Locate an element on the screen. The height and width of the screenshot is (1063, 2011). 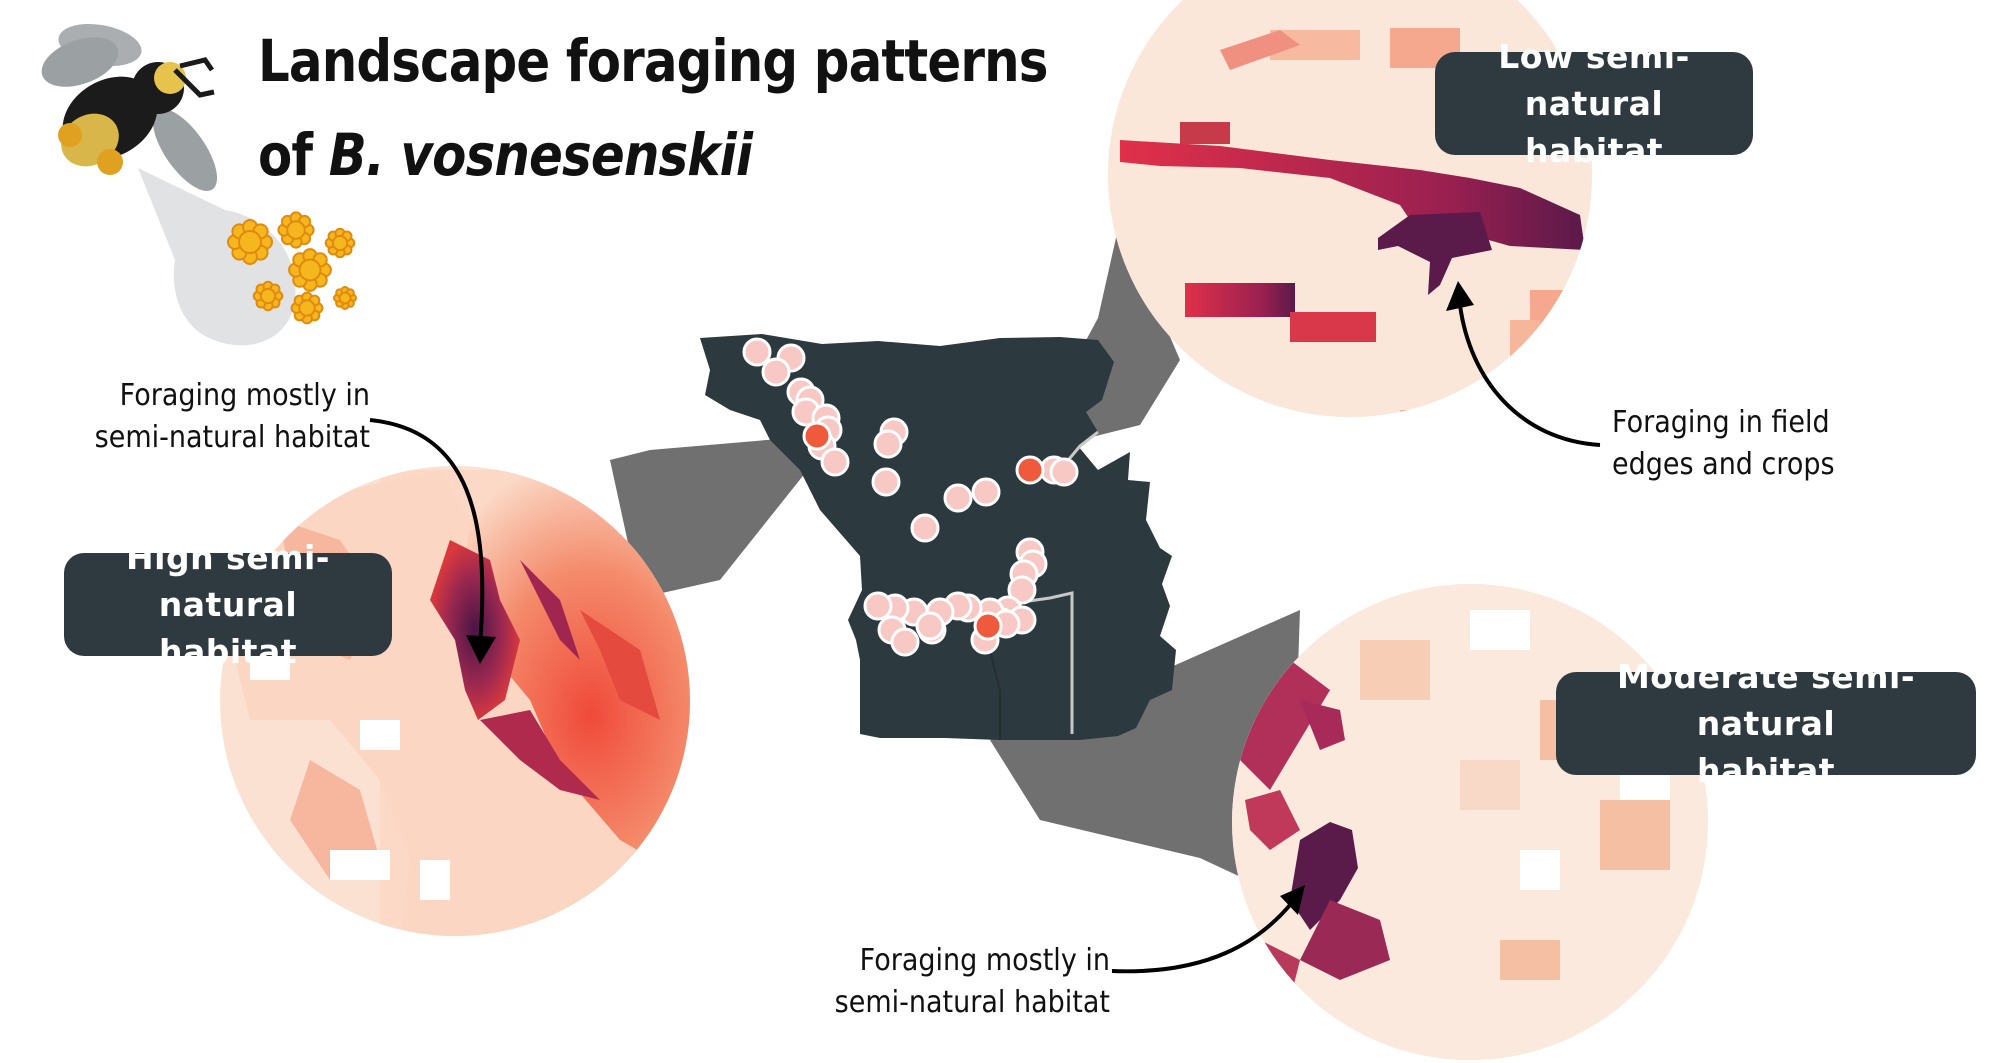
bumblebee-icon is located at coordinates (199, 184).